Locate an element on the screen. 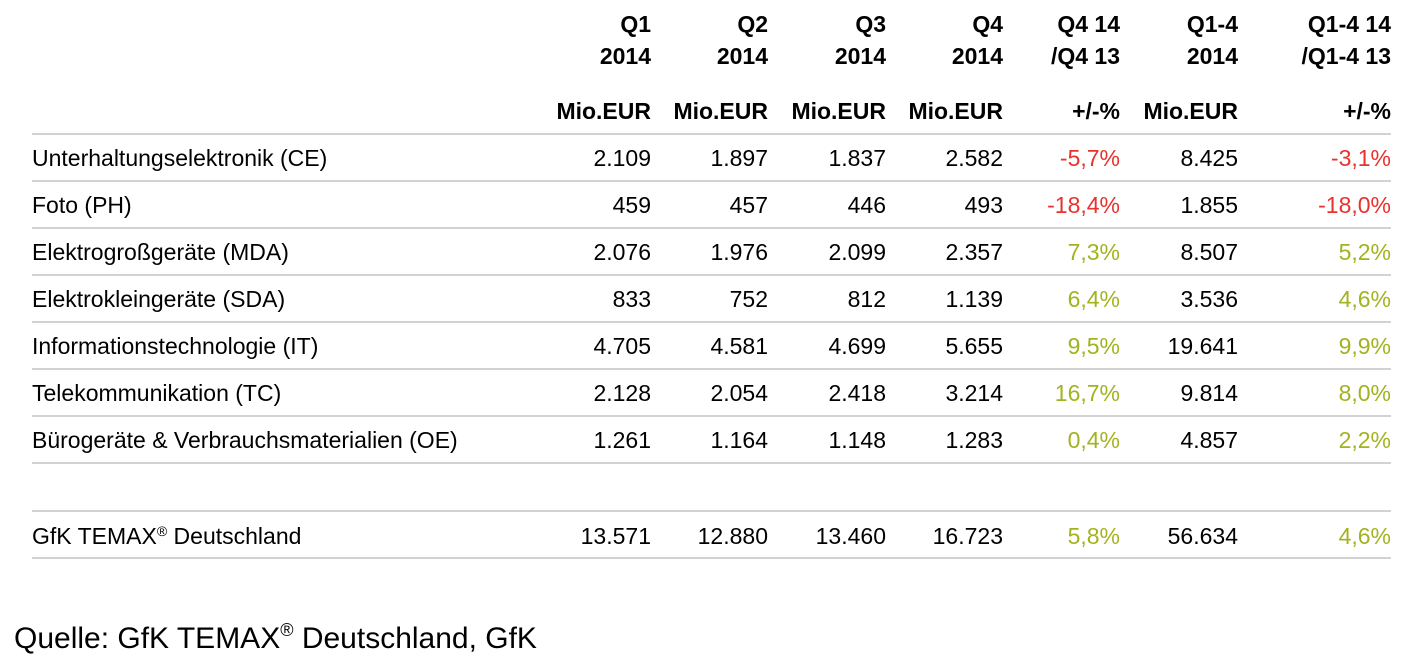 This screenshot has width=1409, height=661. column-header: Q3 is located at coordinates (870, 24).